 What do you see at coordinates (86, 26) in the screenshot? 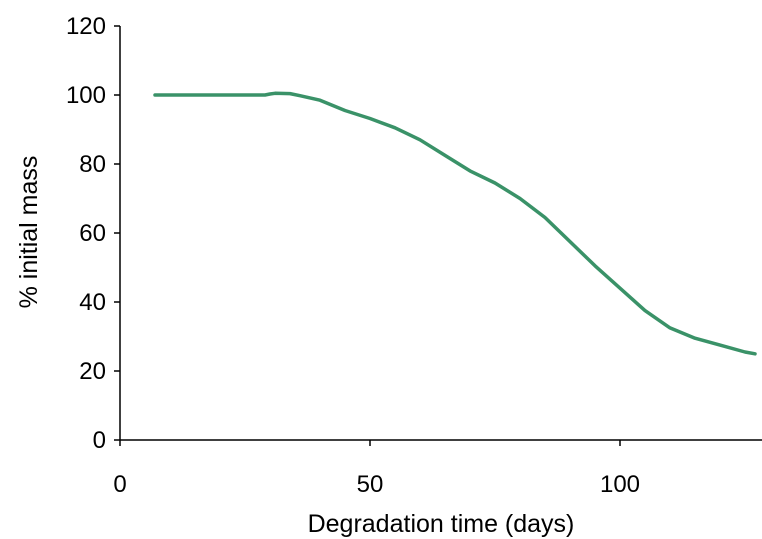
I see `y-tick-label: 120` at bounding box center [86, 26].